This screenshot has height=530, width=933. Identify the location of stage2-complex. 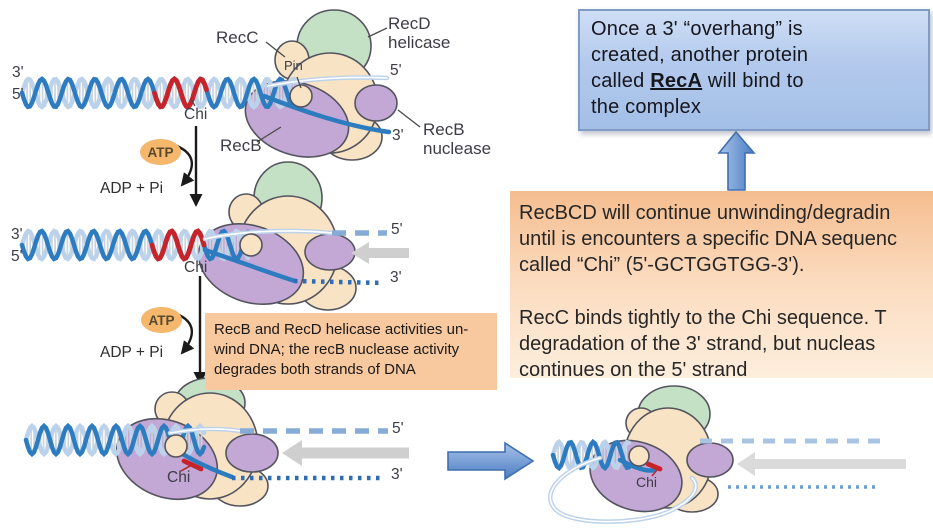
(214, 236).